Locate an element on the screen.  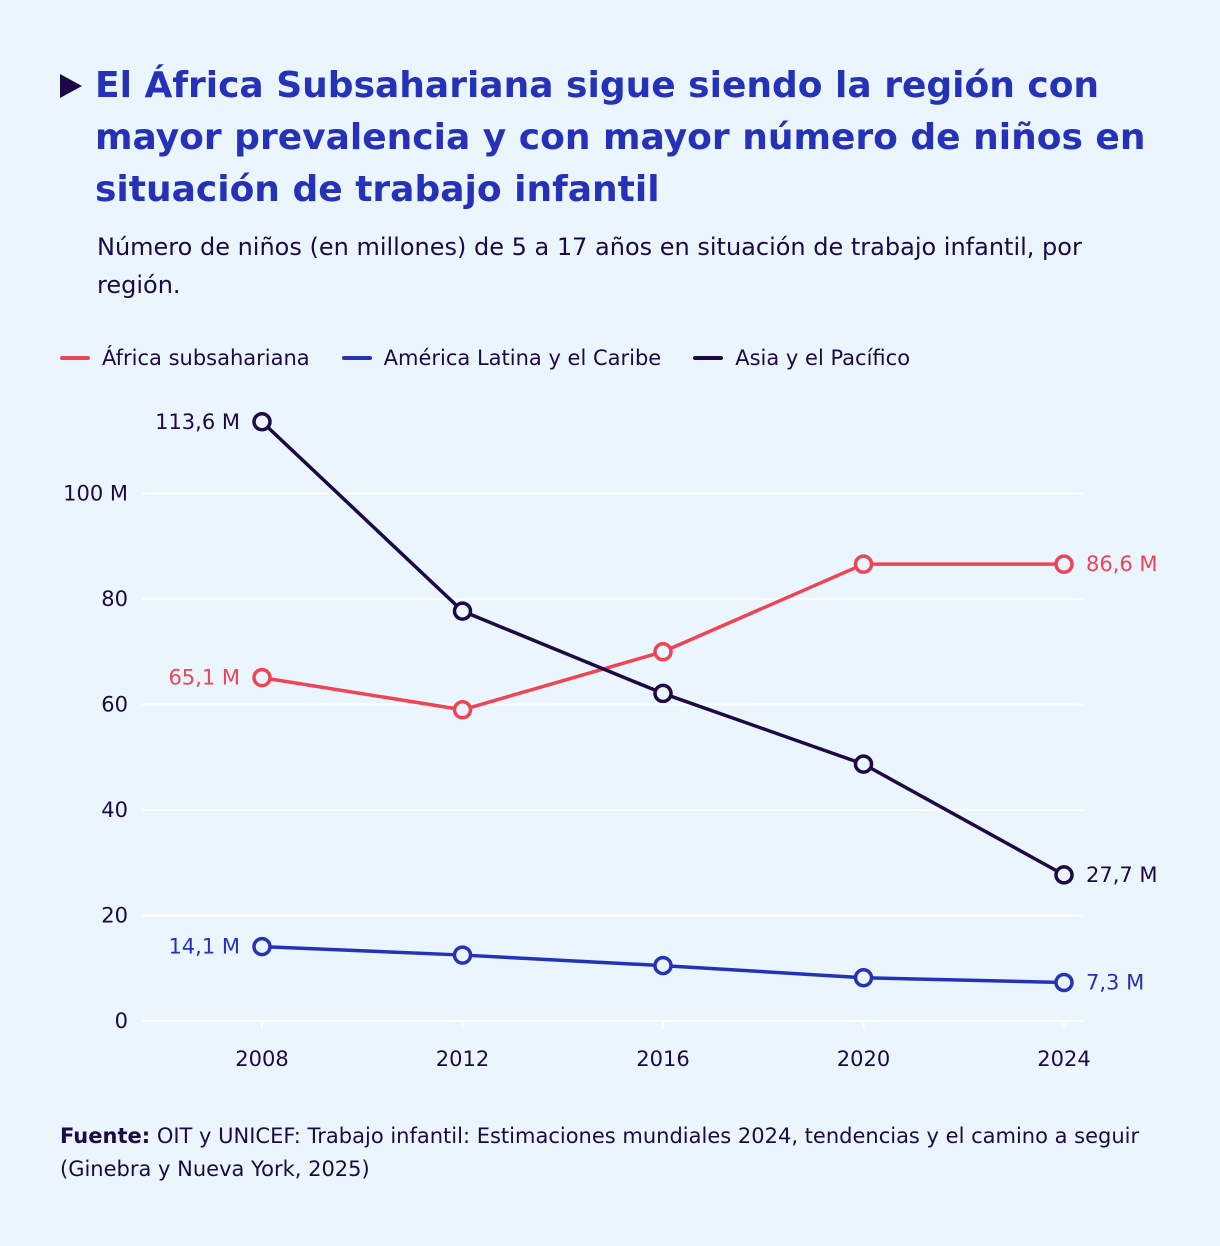
data-label-start: 65,1 M is located at coordinates (204, 678).